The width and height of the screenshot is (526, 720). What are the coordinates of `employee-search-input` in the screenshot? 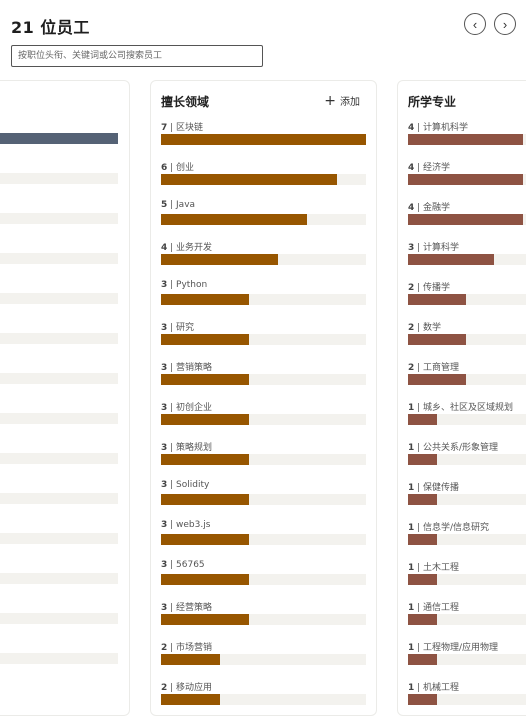 It's located at (137, 56).